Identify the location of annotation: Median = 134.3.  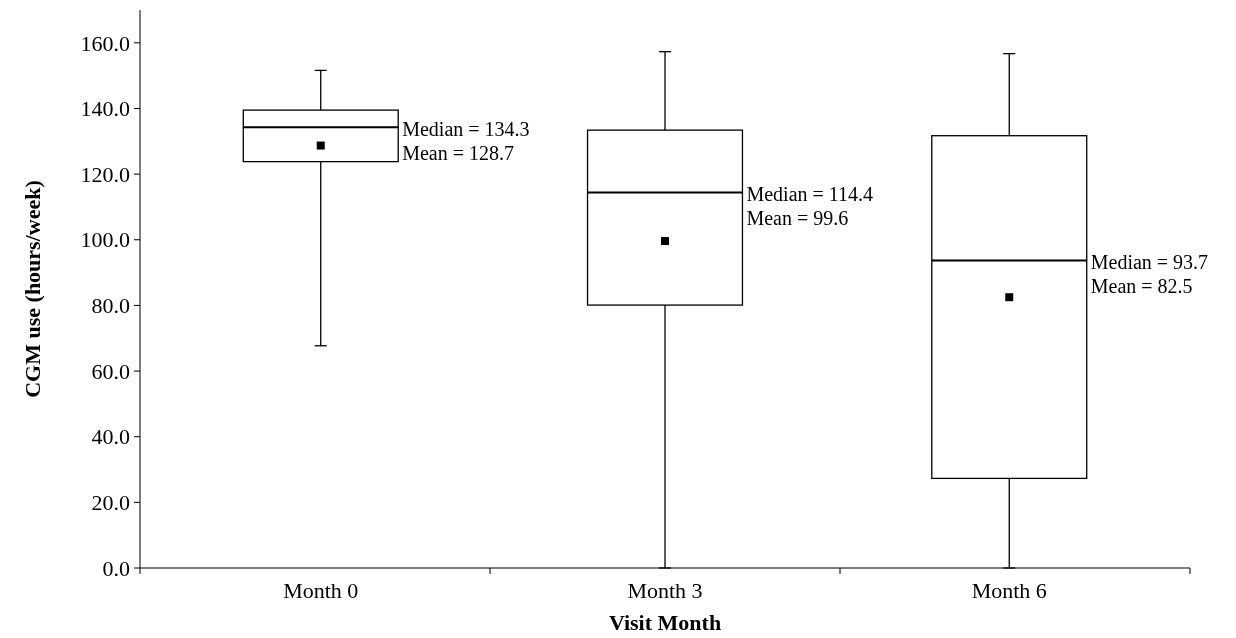
(466, 129).